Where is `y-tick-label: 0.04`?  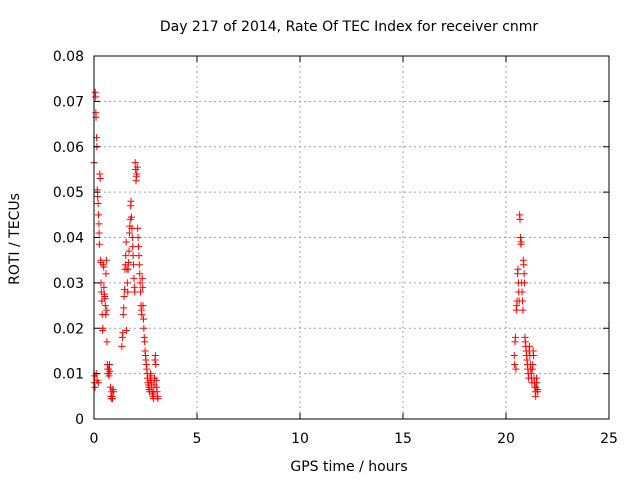
y-tick-label: 0.04 is located at coordinates (68, 239).